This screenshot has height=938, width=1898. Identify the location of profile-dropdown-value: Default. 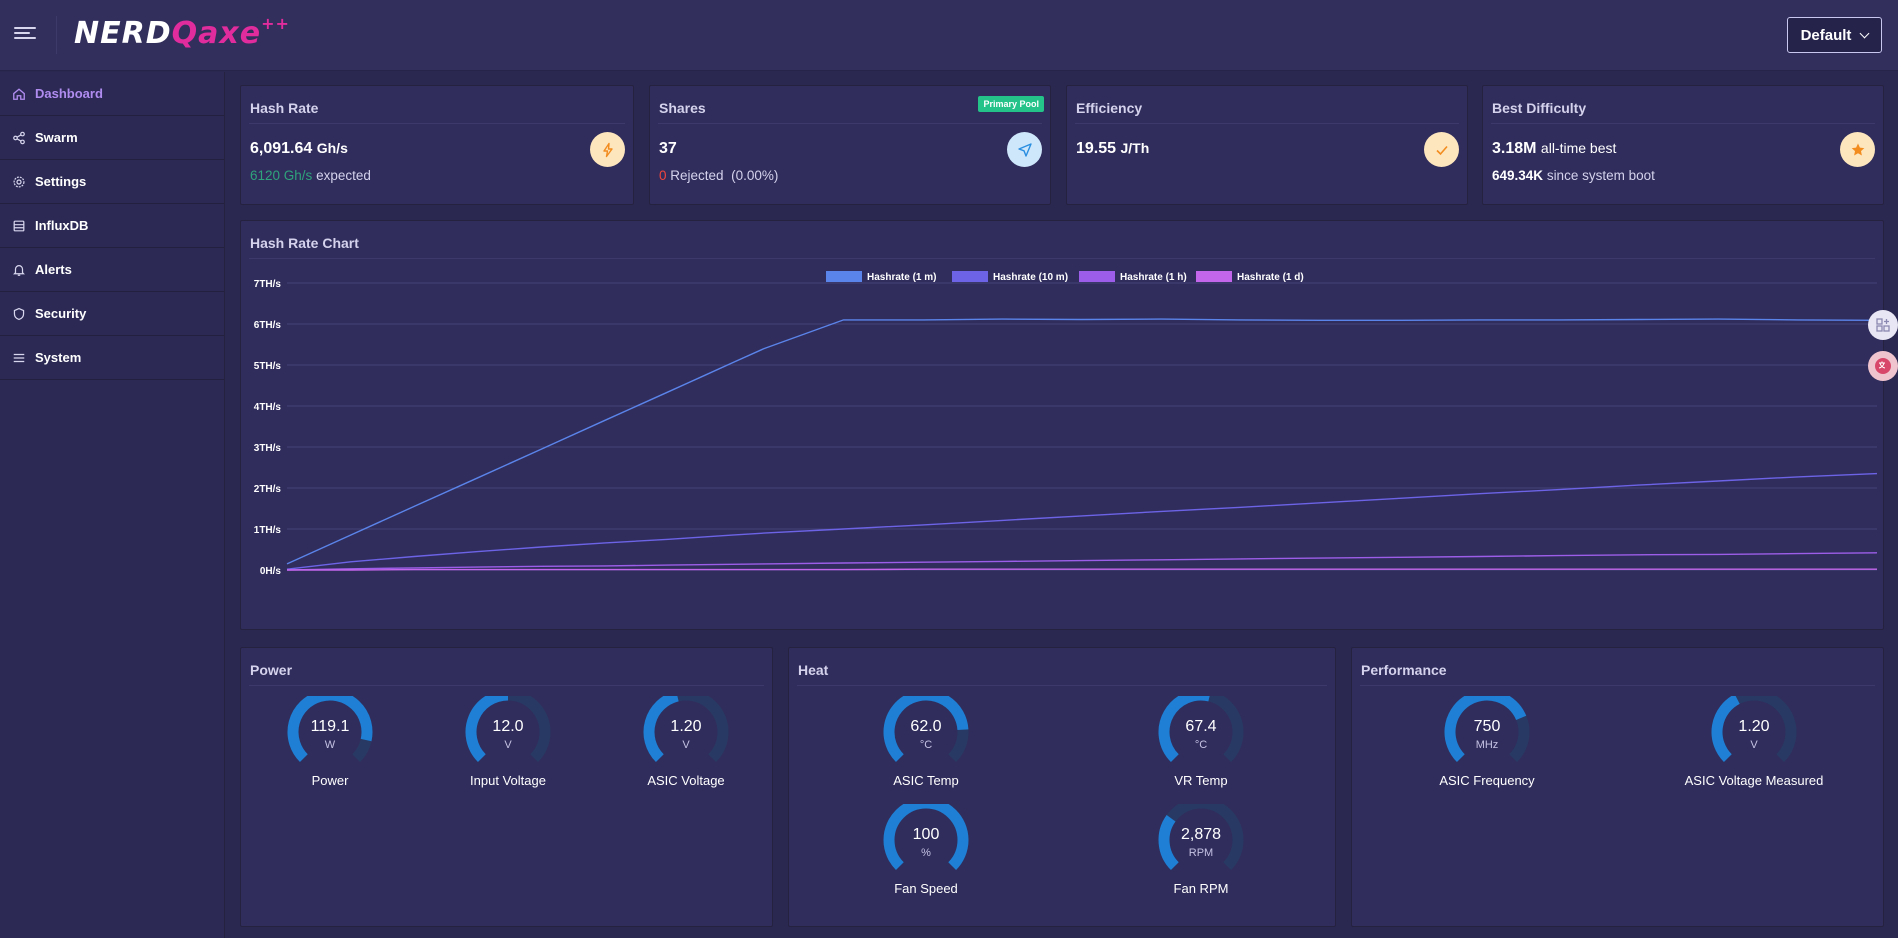
(1826, 35).